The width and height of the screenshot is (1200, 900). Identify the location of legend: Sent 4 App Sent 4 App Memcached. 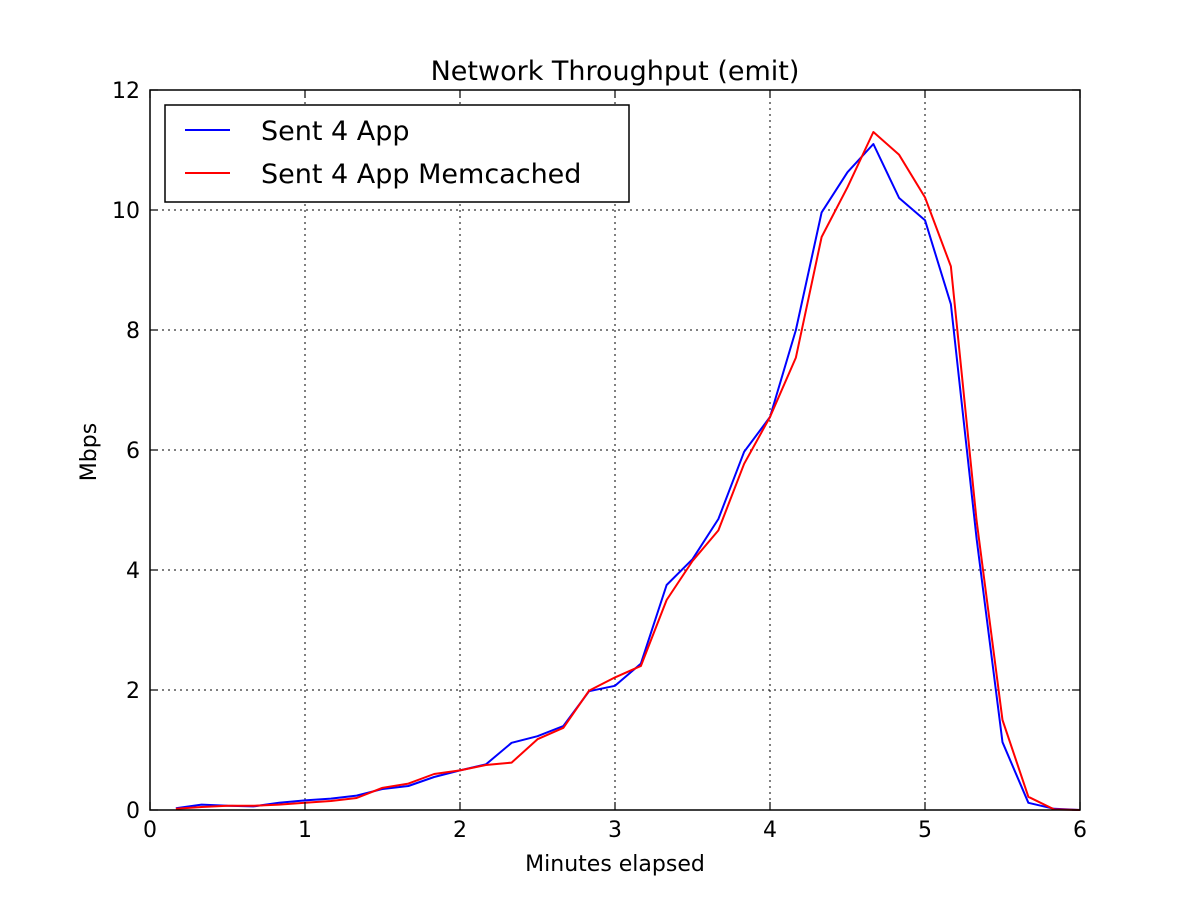
(397, 153).